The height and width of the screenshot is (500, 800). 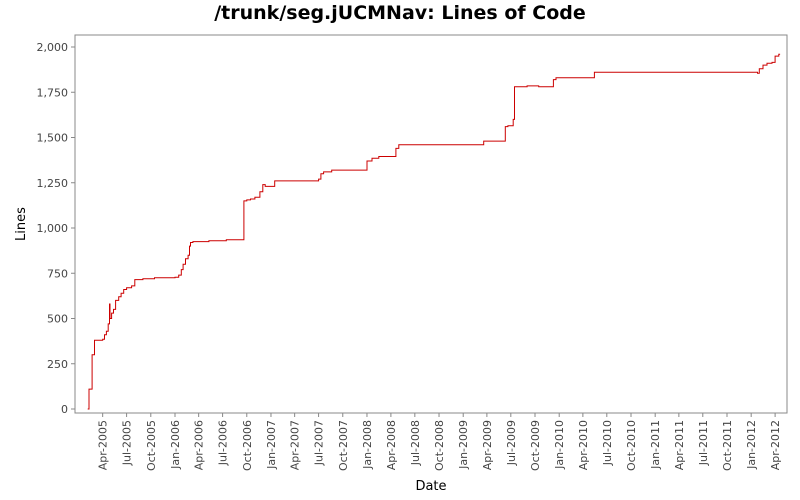 What do you see at coordinates (655, 445) in the screenshot?
I see `x-tick-label: Jan-2011` at bounding box center [655, 445].